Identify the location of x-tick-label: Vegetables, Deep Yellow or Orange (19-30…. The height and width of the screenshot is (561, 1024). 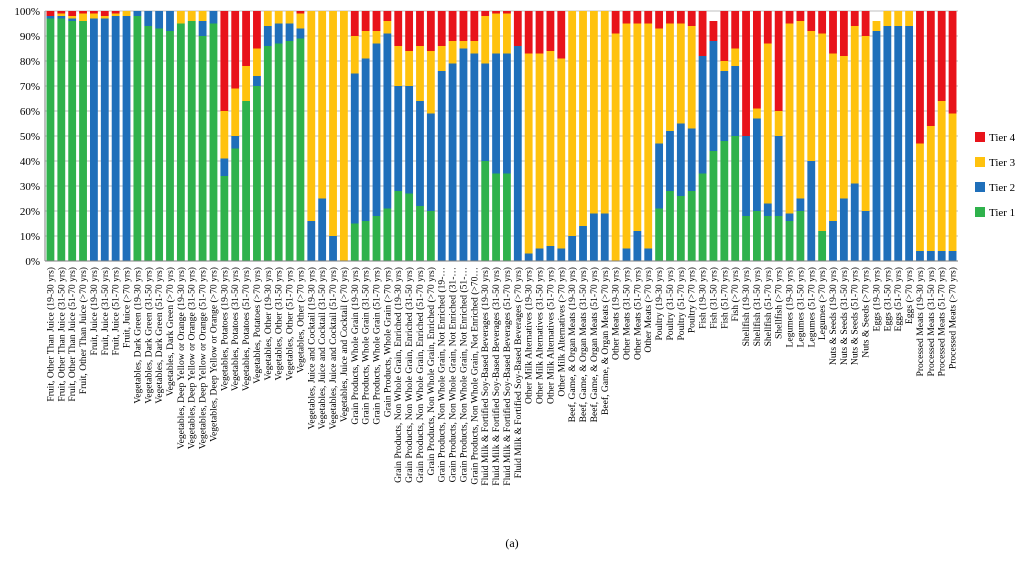
(181, 358).